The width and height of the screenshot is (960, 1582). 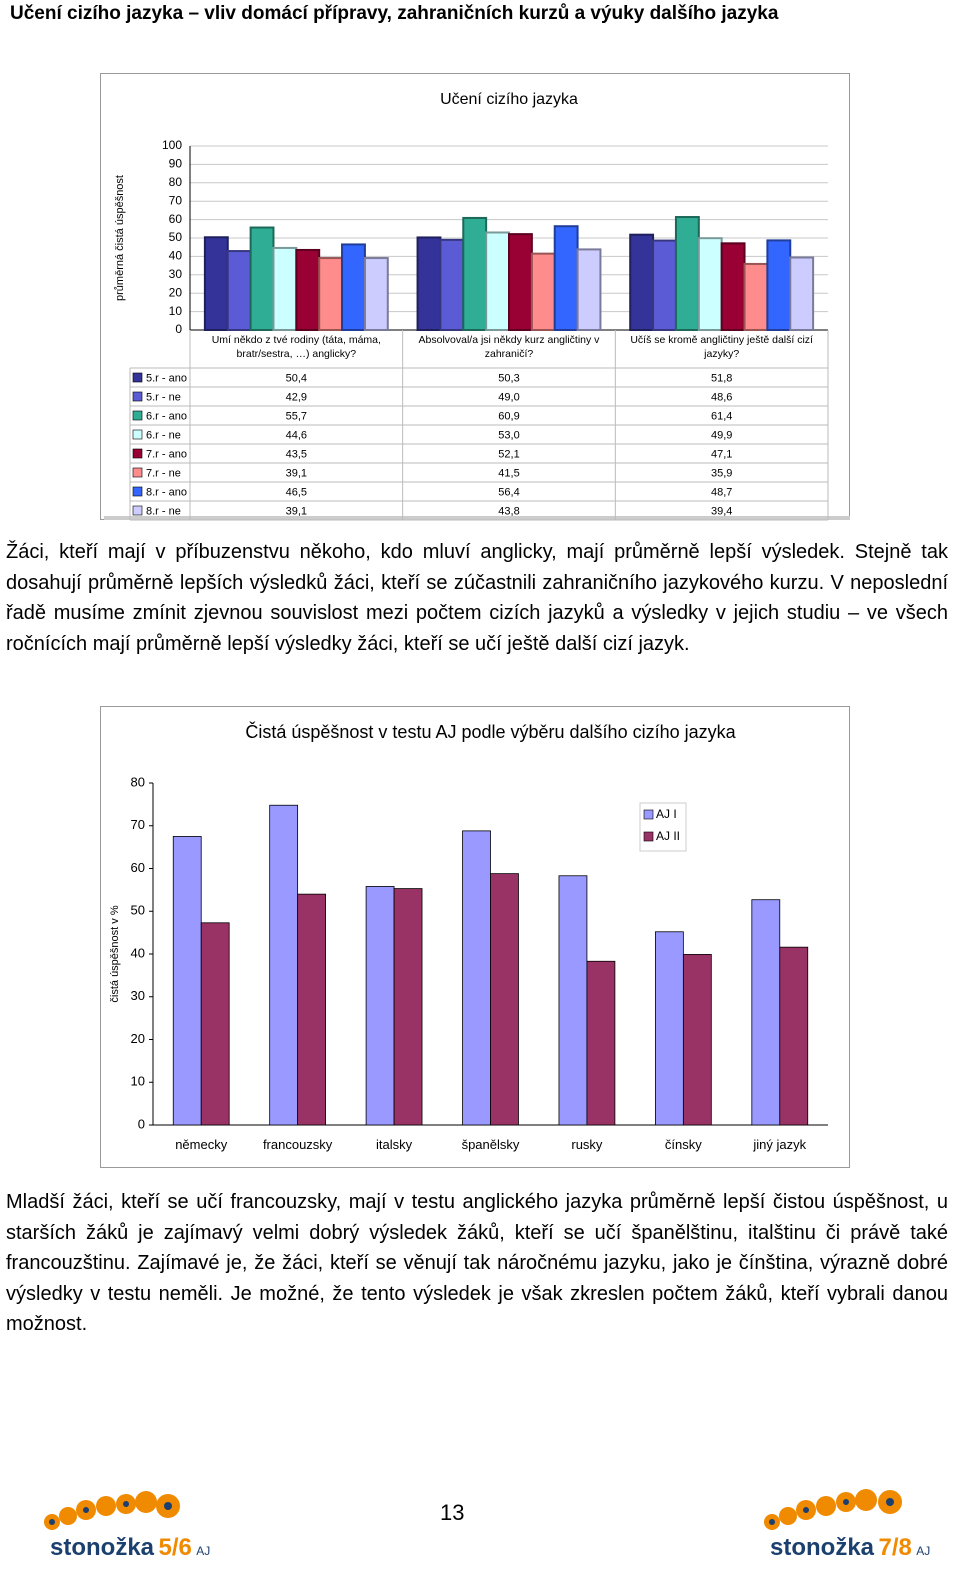 I want to click on x-tick-label-box: jiný jazyk, so click(x=780, y=1145).